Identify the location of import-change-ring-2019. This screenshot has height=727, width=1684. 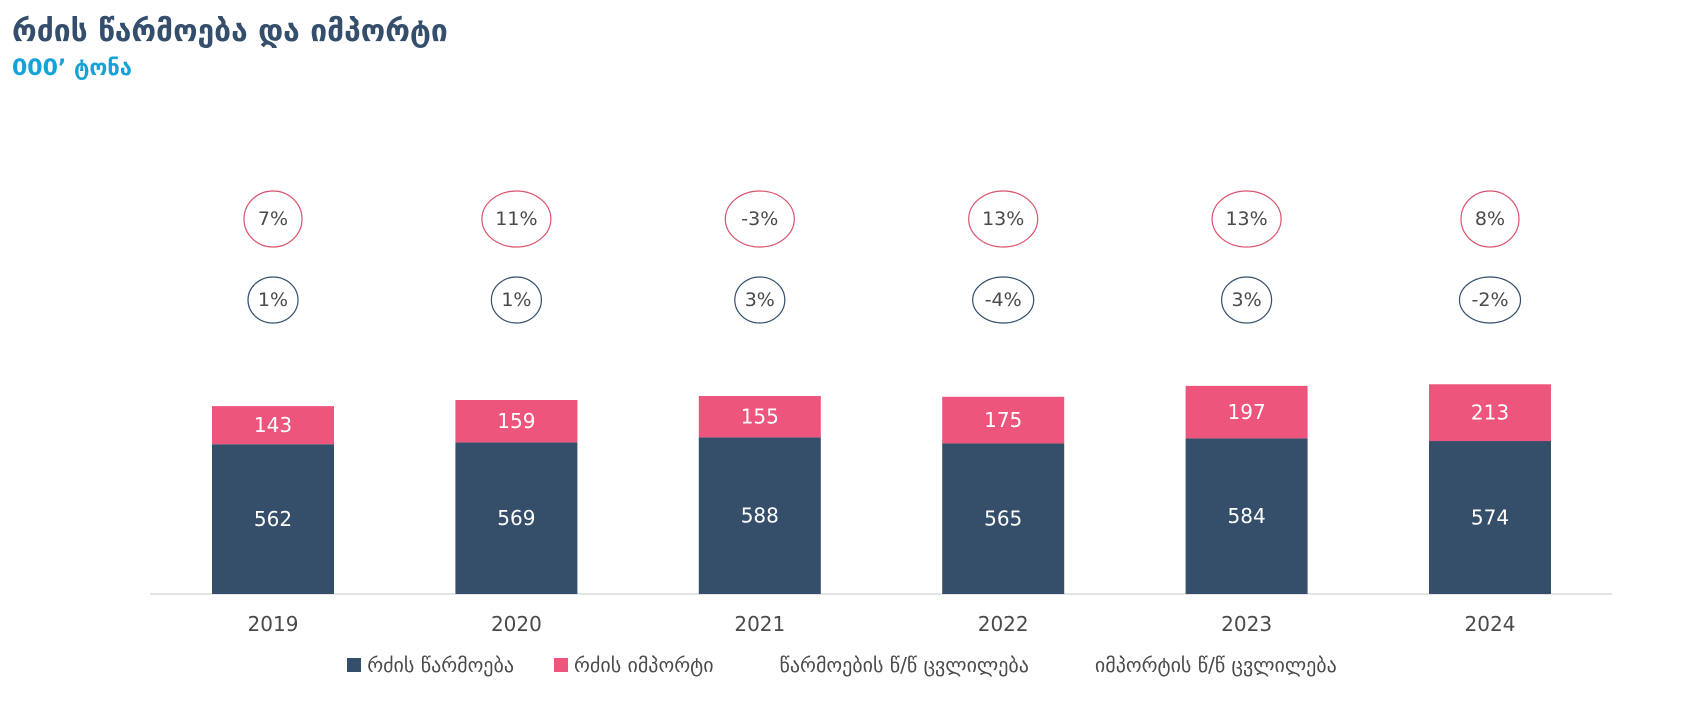
(273, 219).